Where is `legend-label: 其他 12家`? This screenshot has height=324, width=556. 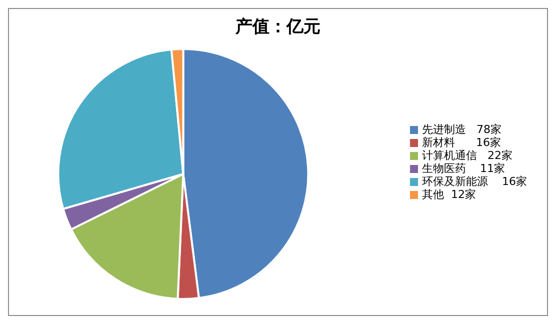
legend-label: 其他 12家 is located at coordinates (449, 194).